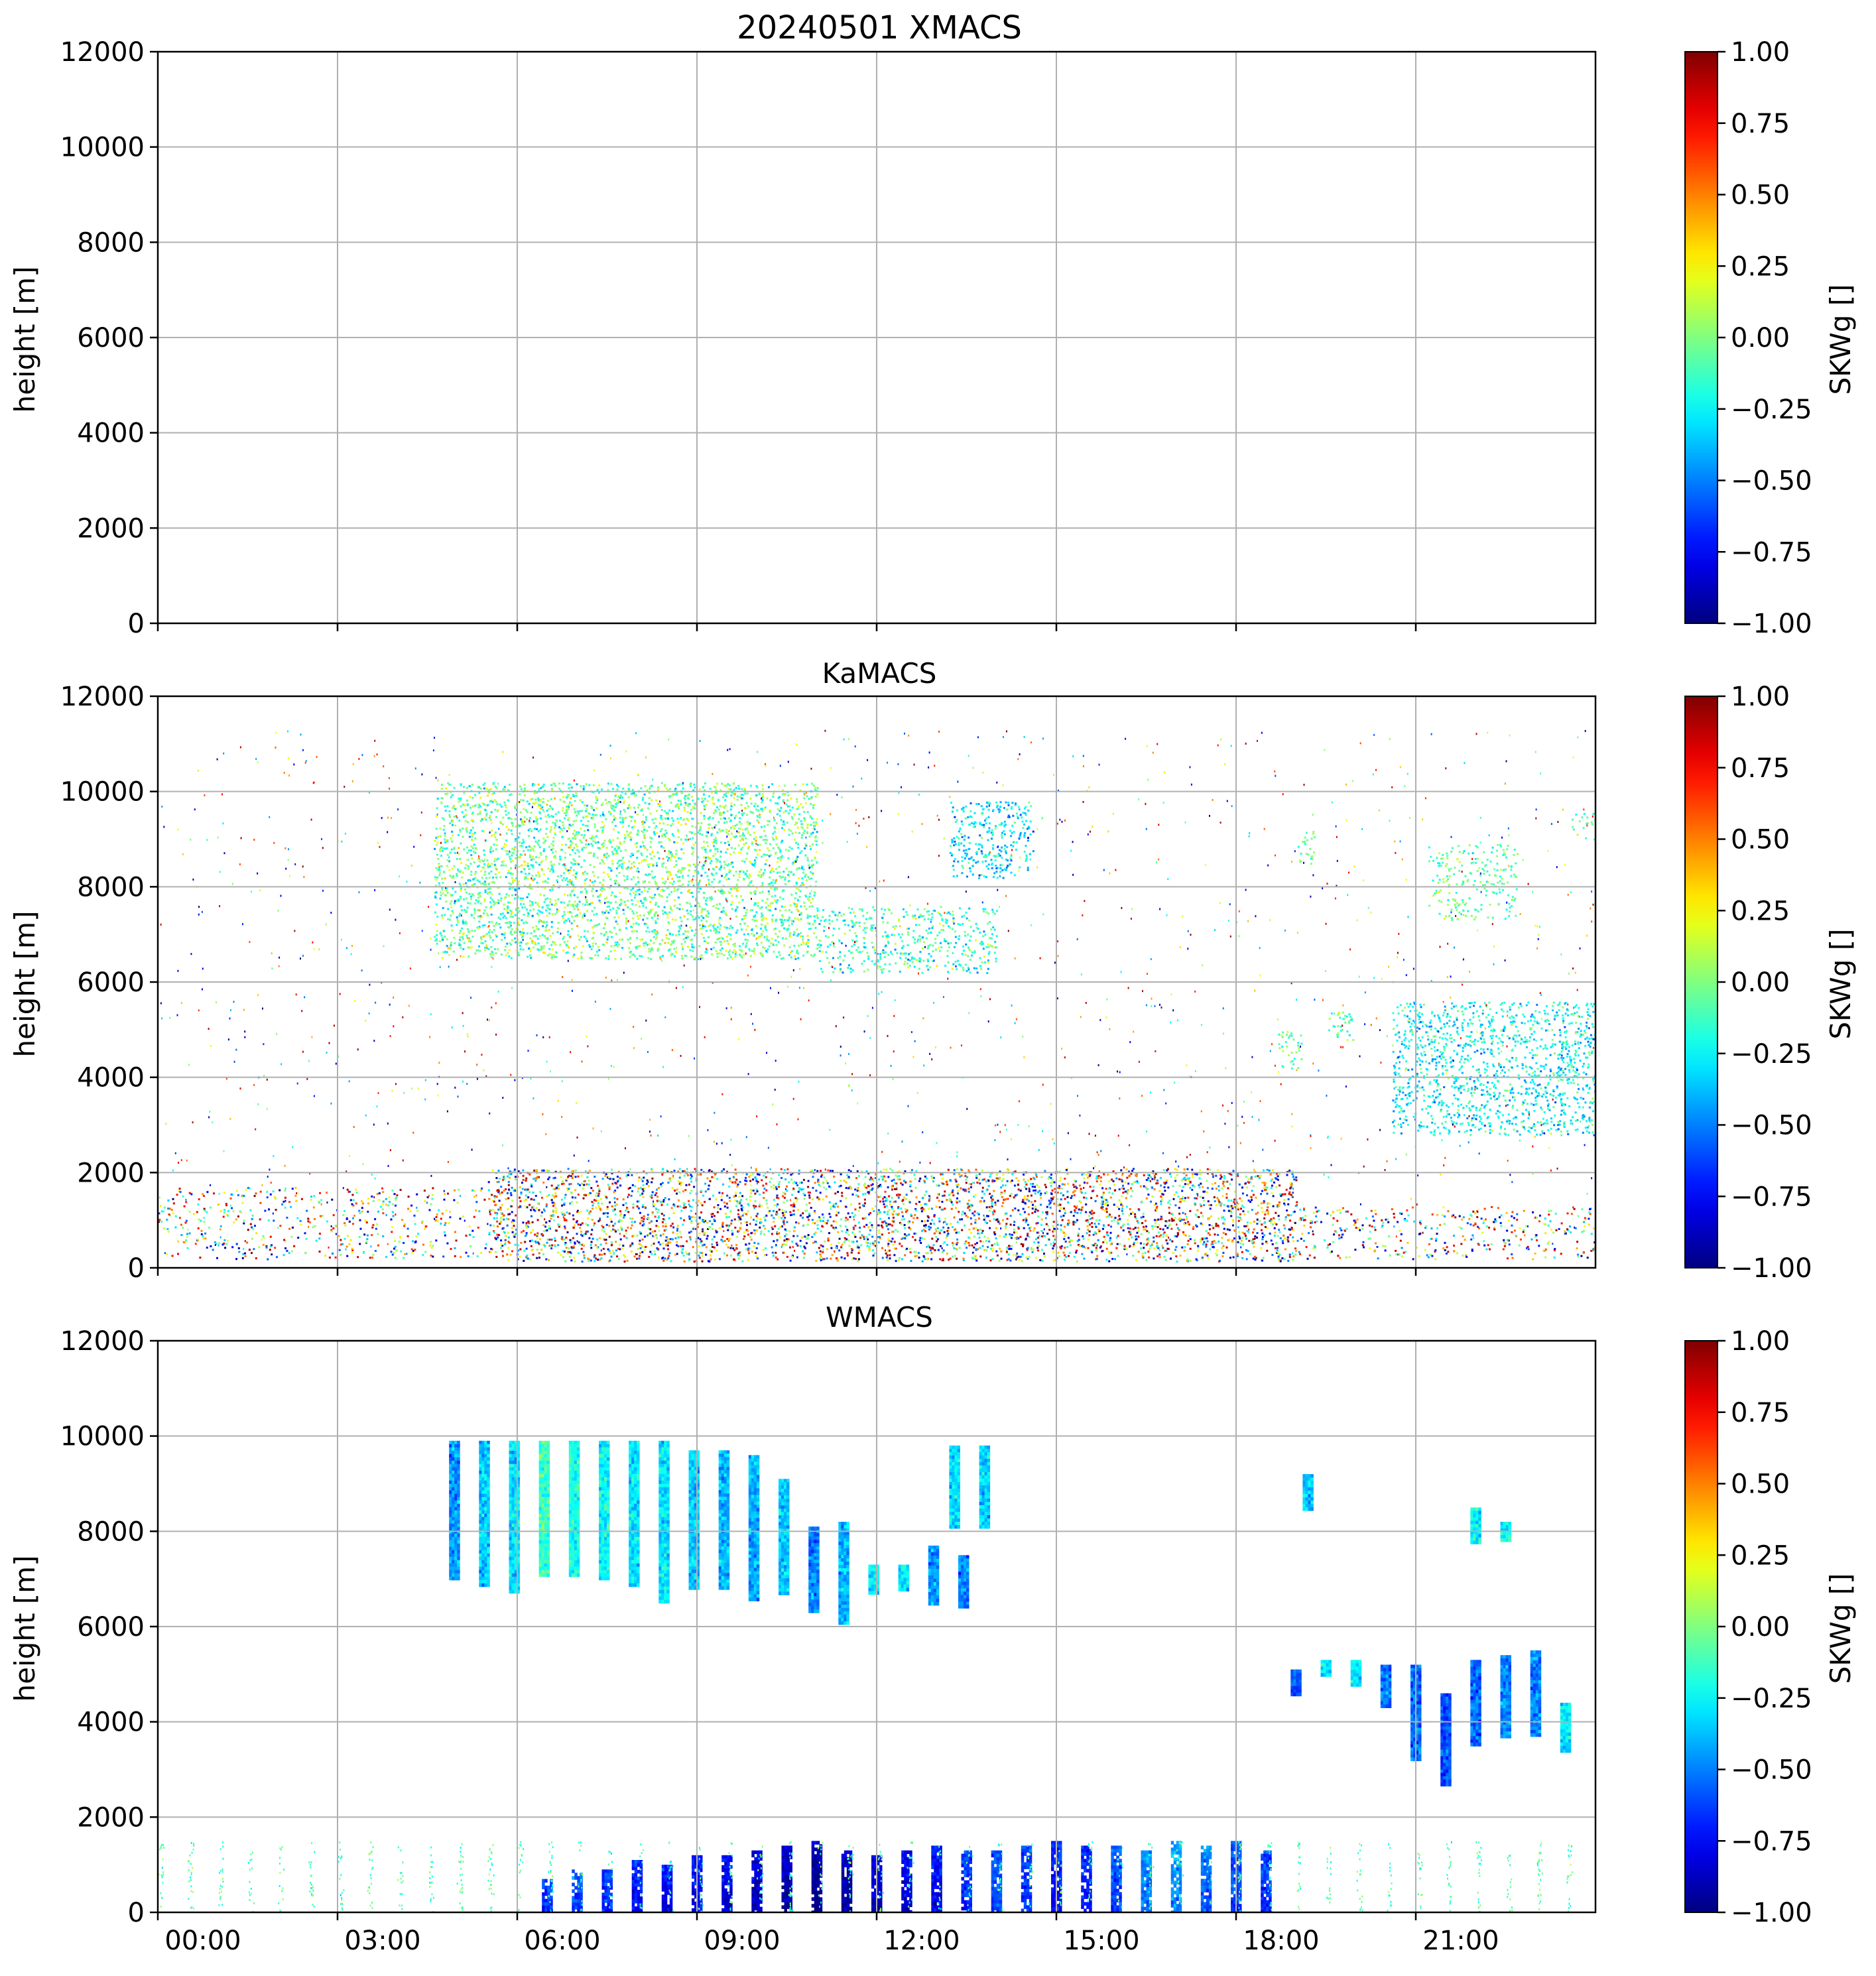  Describe the element at coordinates (879, 27) in the screenshot. I see `panel-title: 20240501 XMACS` at that location.